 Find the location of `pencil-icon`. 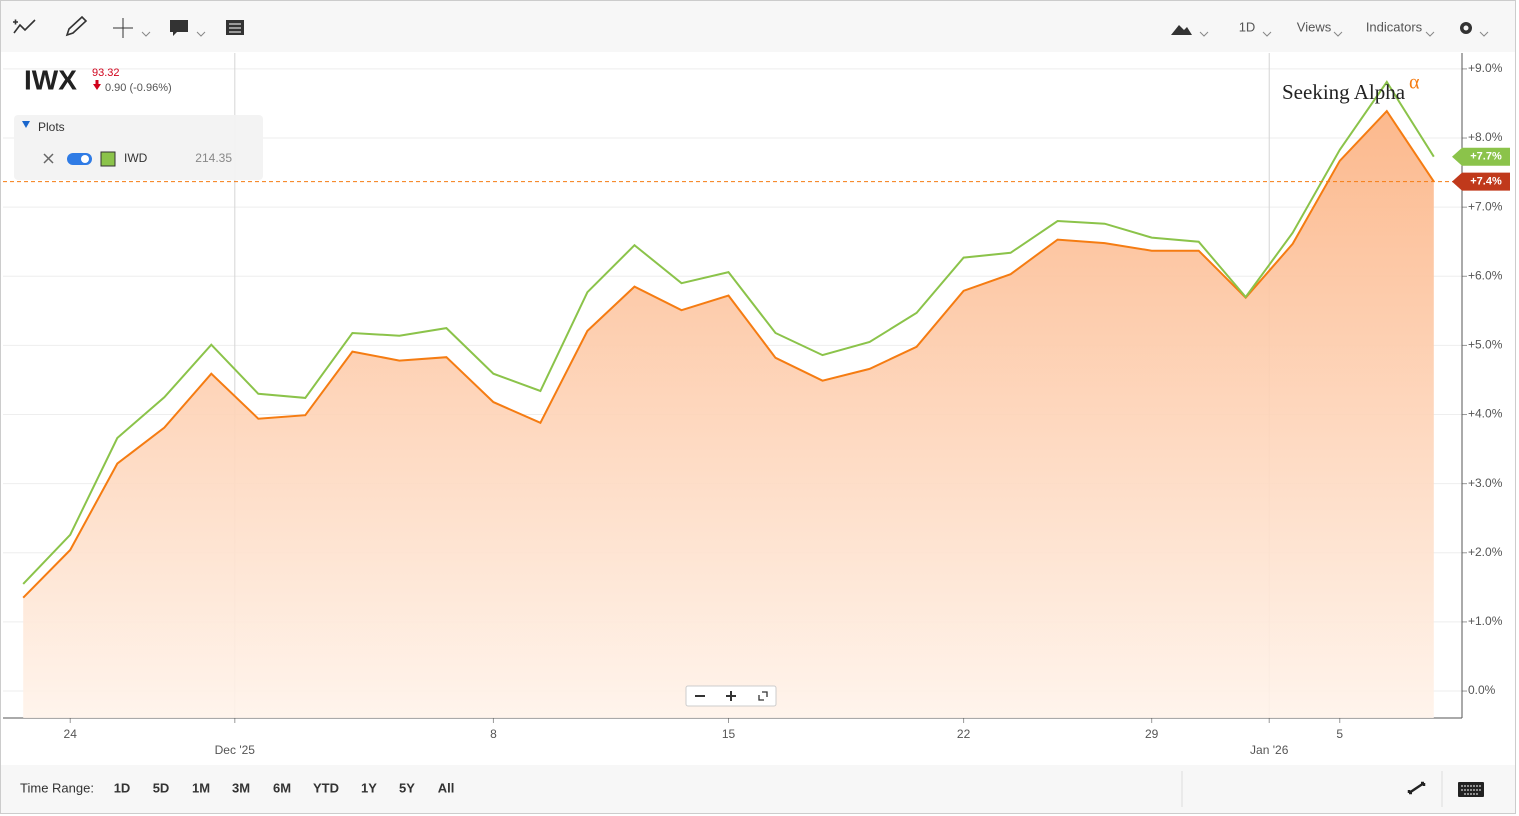

pencil-icon is located at coordinates (76, 26).